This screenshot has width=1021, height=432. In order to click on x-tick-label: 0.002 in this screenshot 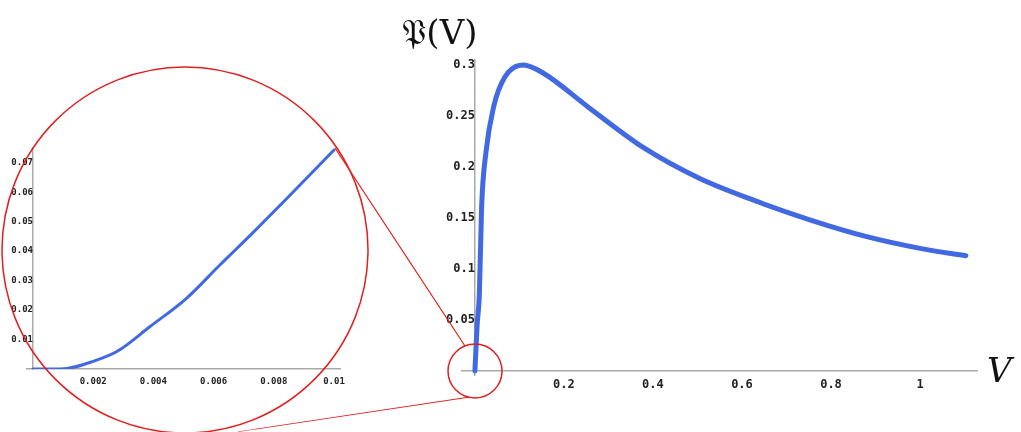, I will do `click(93, 380)`.